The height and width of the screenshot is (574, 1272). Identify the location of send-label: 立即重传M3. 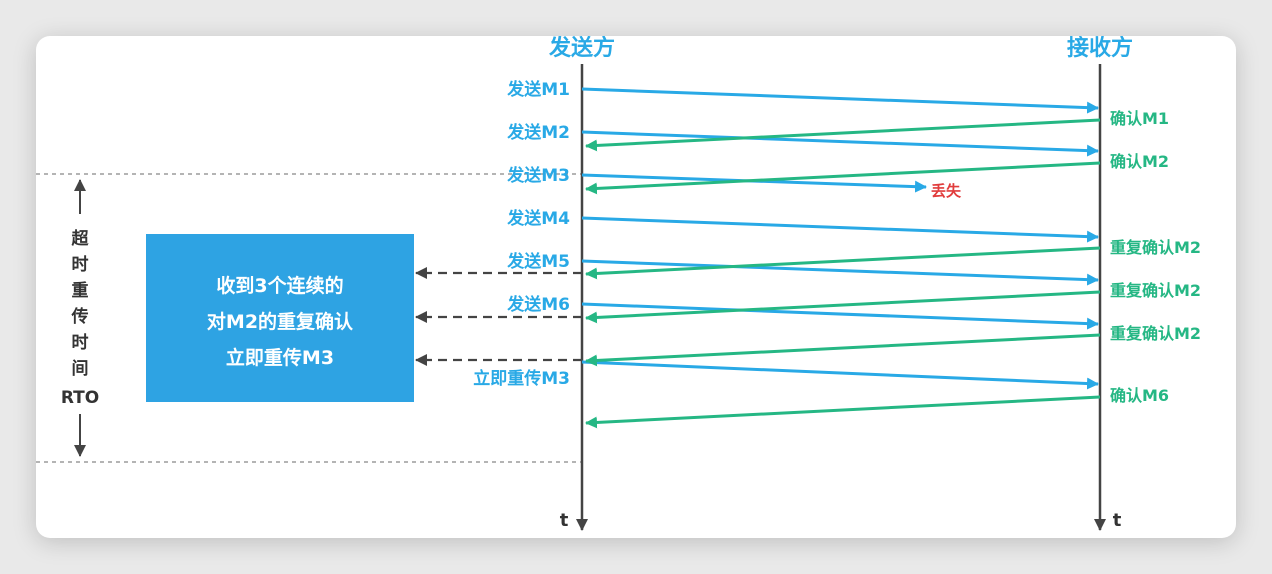
(521, 378).